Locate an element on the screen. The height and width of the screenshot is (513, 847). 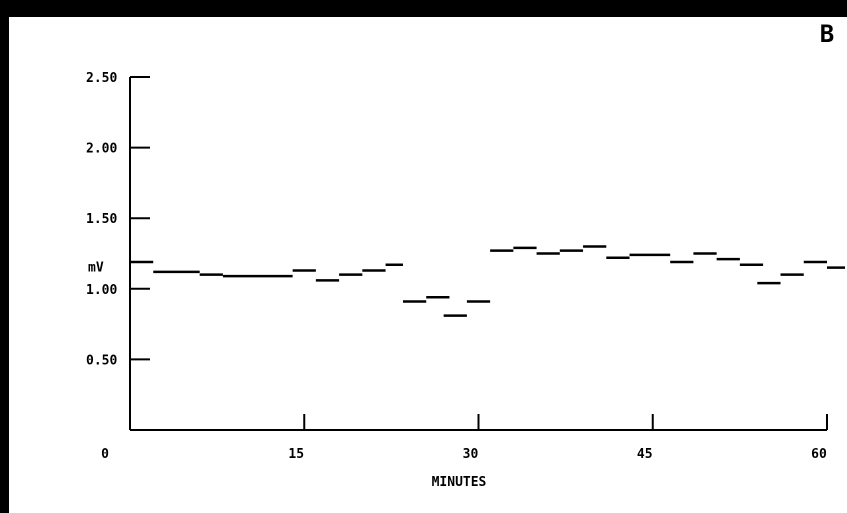
y-axis-label: mV is located at coordinates (96, 268).